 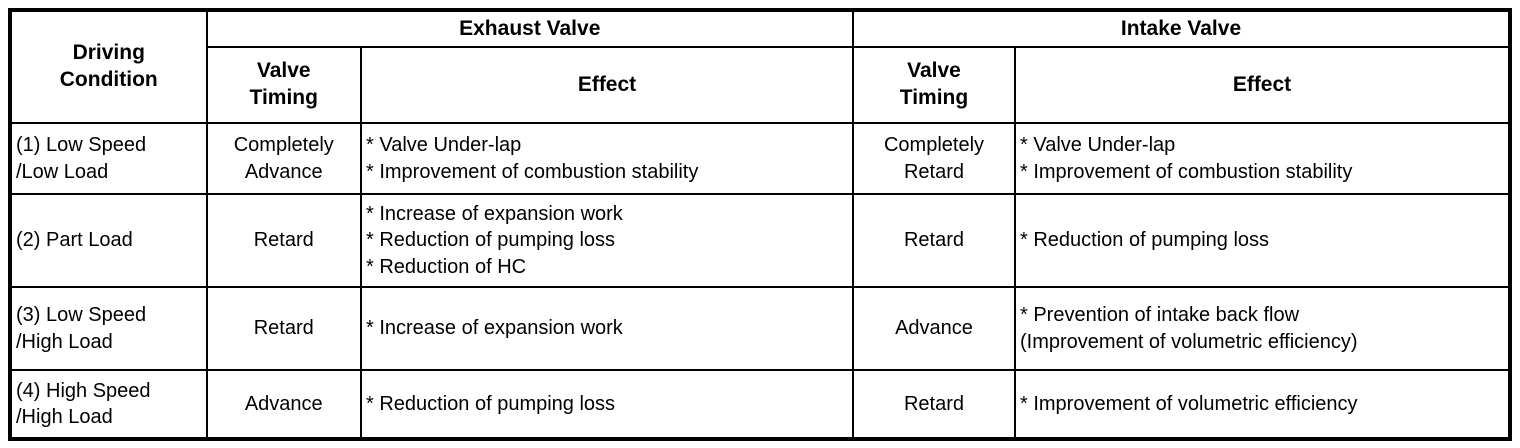 I want to click on intake-effect-cell: * Improvement of volumetric efficiency, so click(x=1262, y=404).